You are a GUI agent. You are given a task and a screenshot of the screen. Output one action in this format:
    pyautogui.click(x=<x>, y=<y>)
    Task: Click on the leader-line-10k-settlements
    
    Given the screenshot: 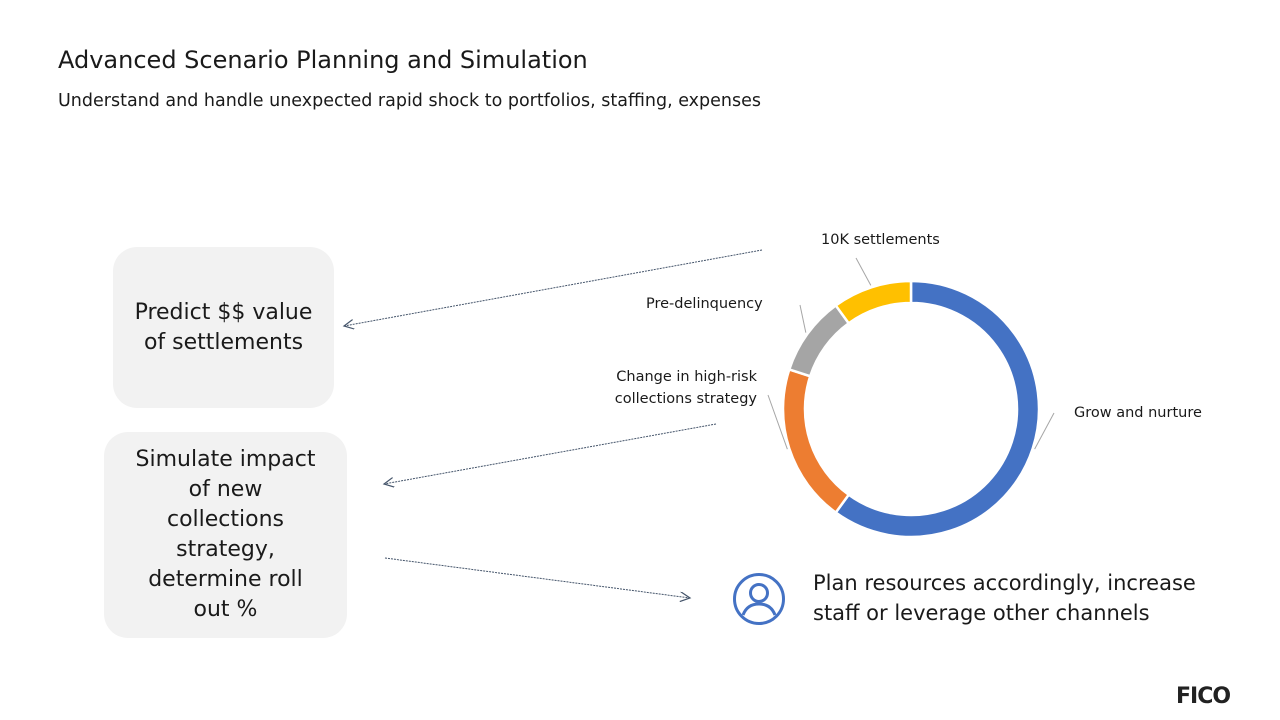 What is the action you would take?
    pyautogui.click(x=863, y=271)
    